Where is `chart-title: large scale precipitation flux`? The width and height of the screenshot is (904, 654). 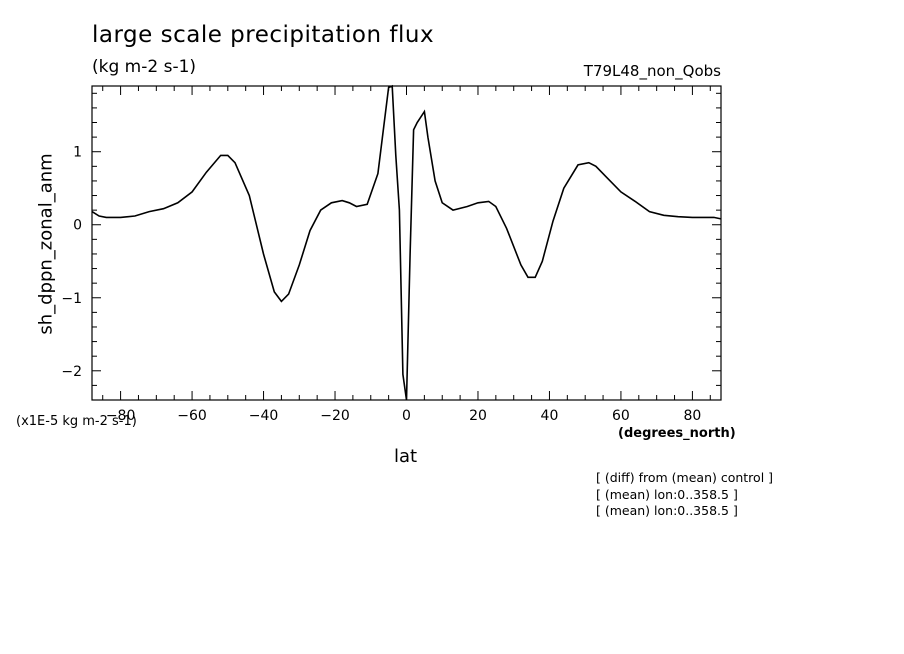 chart-title: large scale precipitation flux is located at coordinates (263, 35).